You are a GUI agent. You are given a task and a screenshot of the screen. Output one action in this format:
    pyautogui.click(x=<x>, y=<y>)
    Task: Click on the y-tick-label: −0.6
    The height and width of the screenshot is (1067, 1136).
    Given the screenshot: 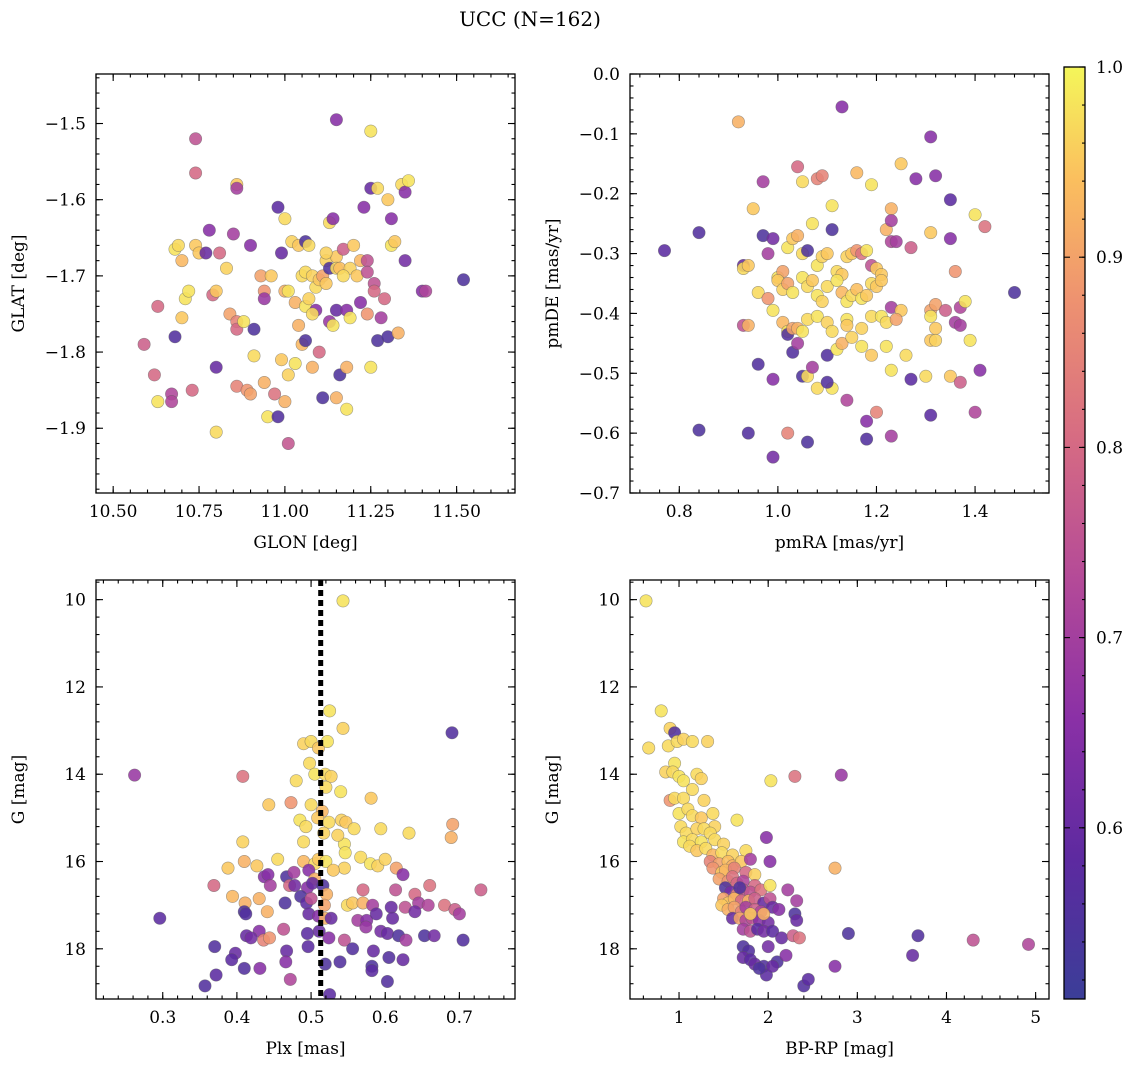 What is the action you would take?
    pyautogui.click(x=599, y=434)
    